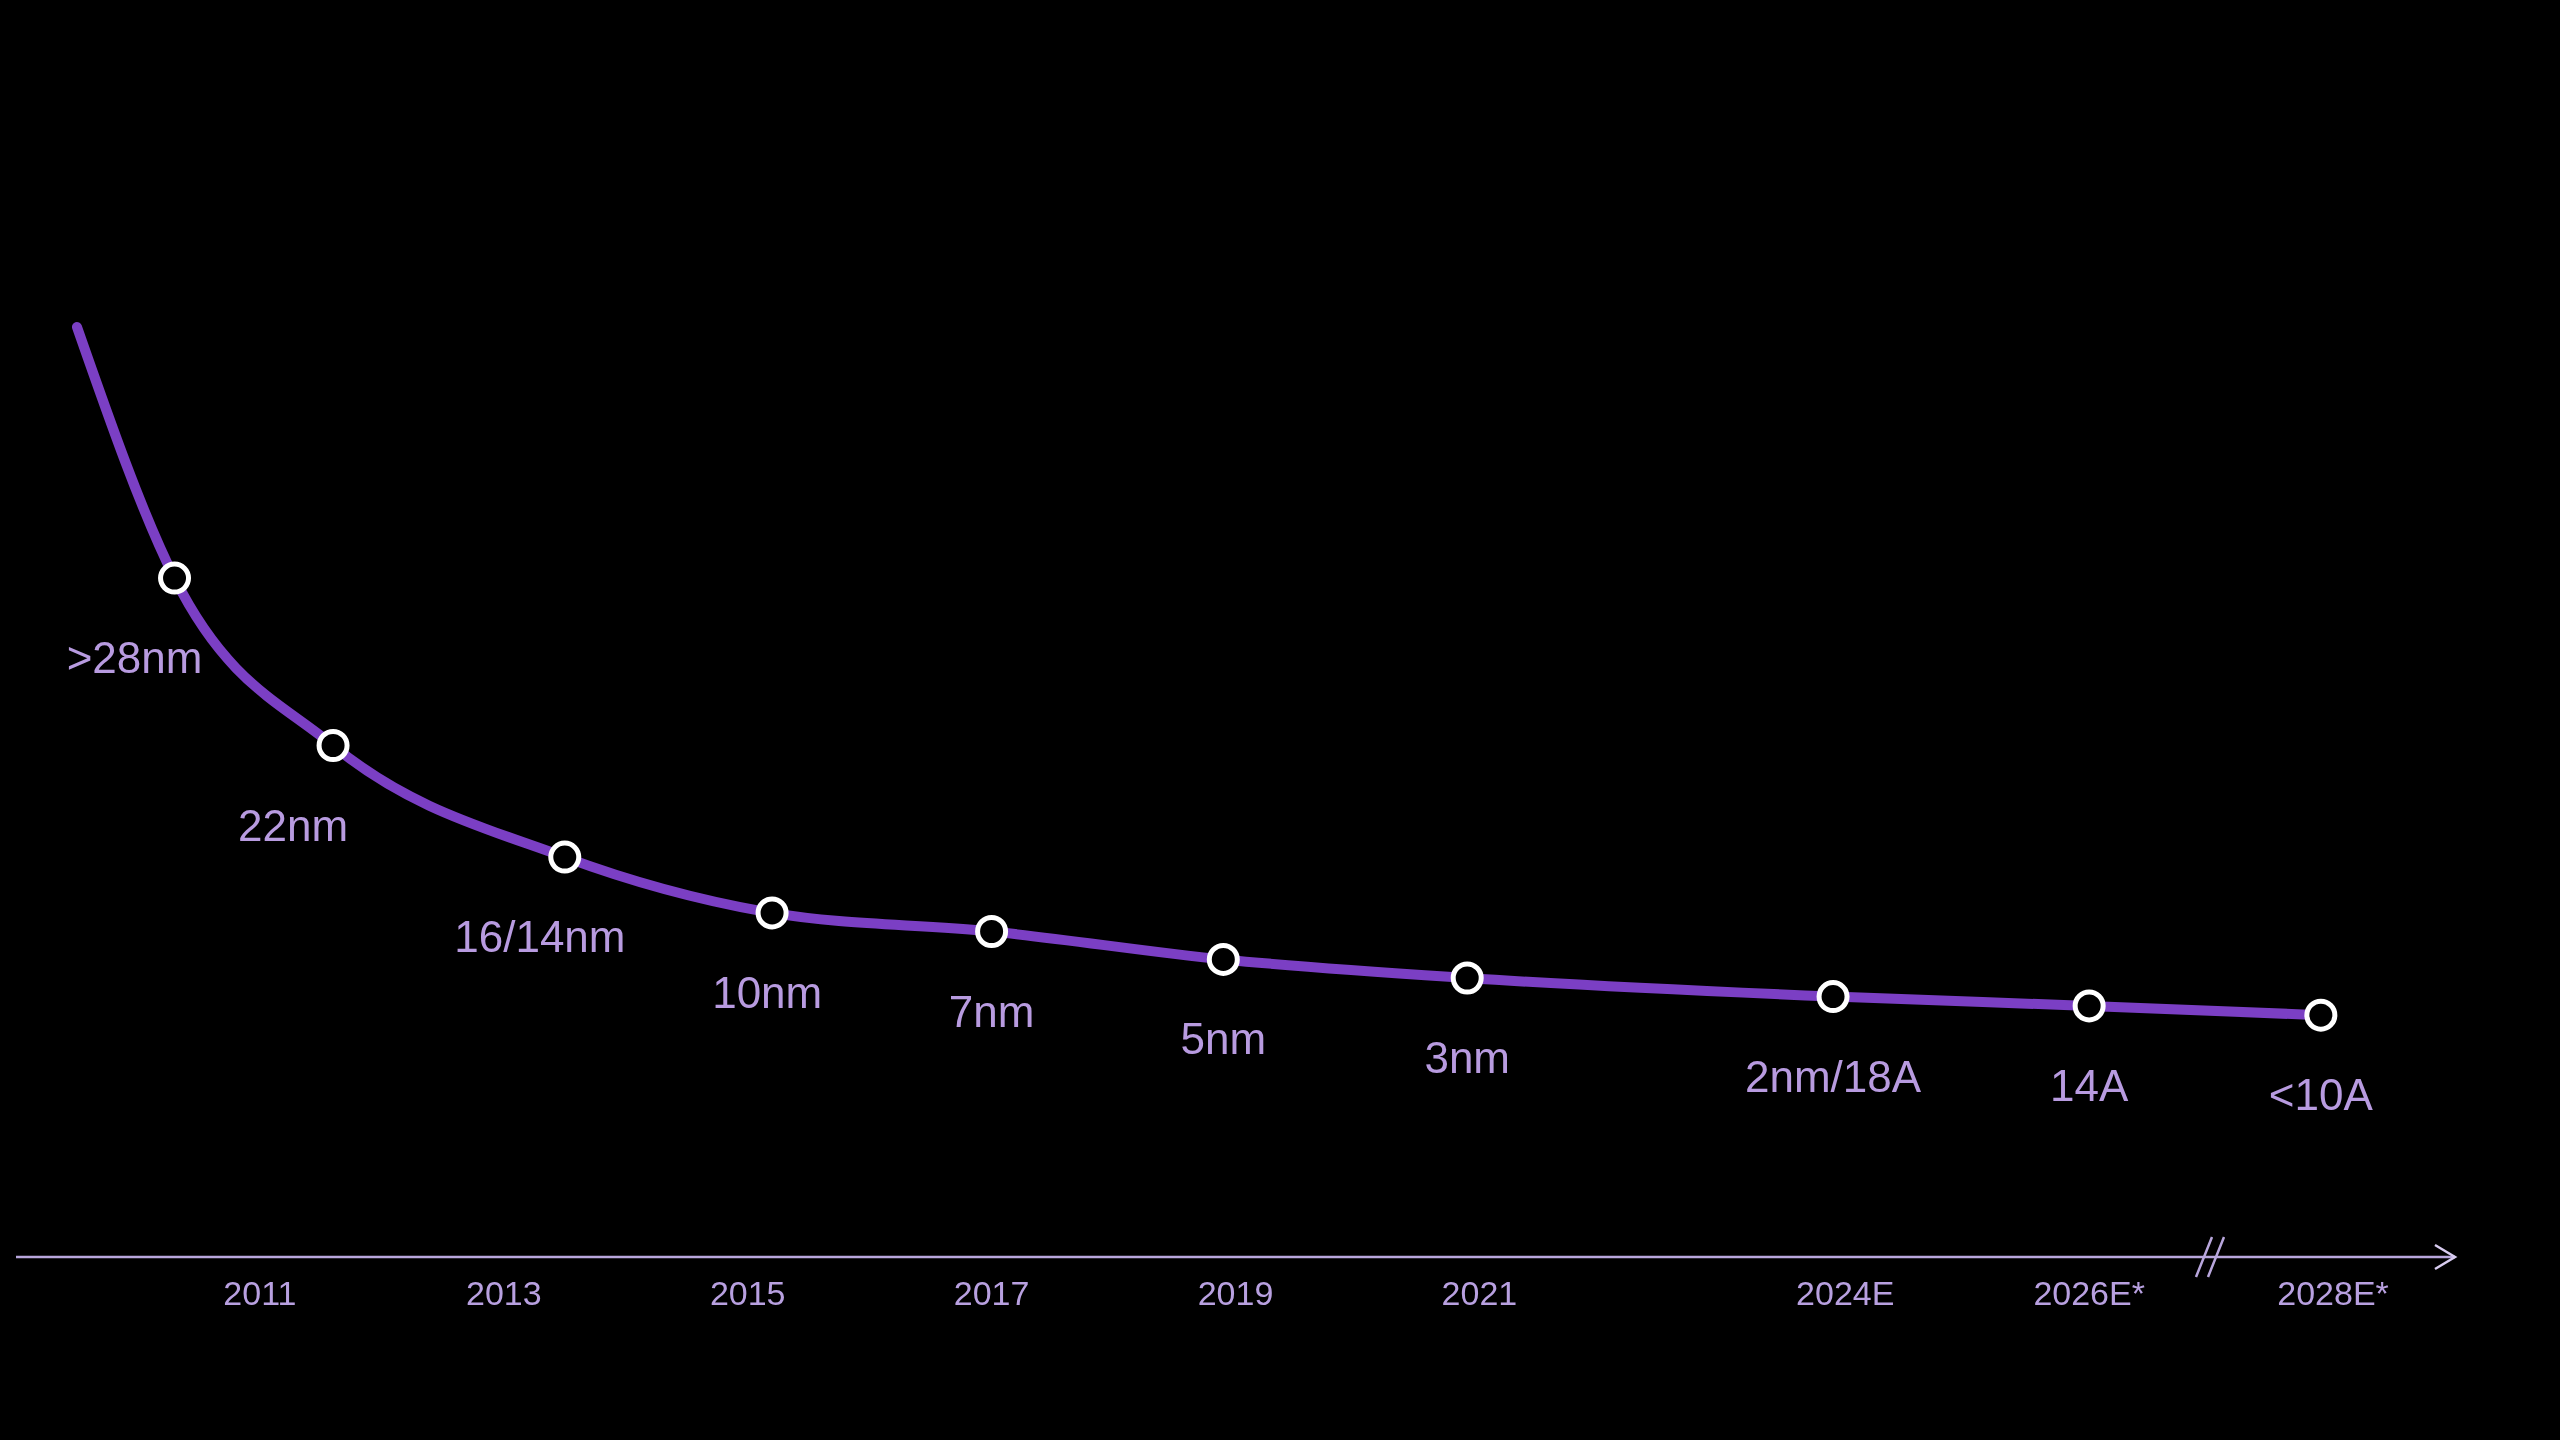 The height and width of the screenshot is (1440, 2560). I want to click on annotation: 5nm, so click(1223, 1039).